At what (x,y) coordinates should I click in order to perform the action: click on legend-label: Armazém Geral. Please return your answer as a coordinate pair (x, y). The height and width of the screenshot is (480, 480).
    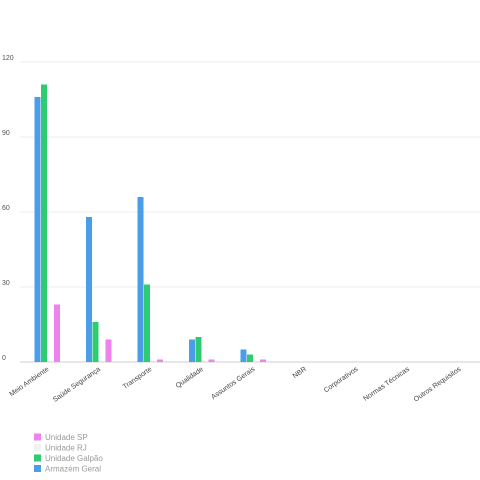
    Looking at the image, I should click on (73, 469).